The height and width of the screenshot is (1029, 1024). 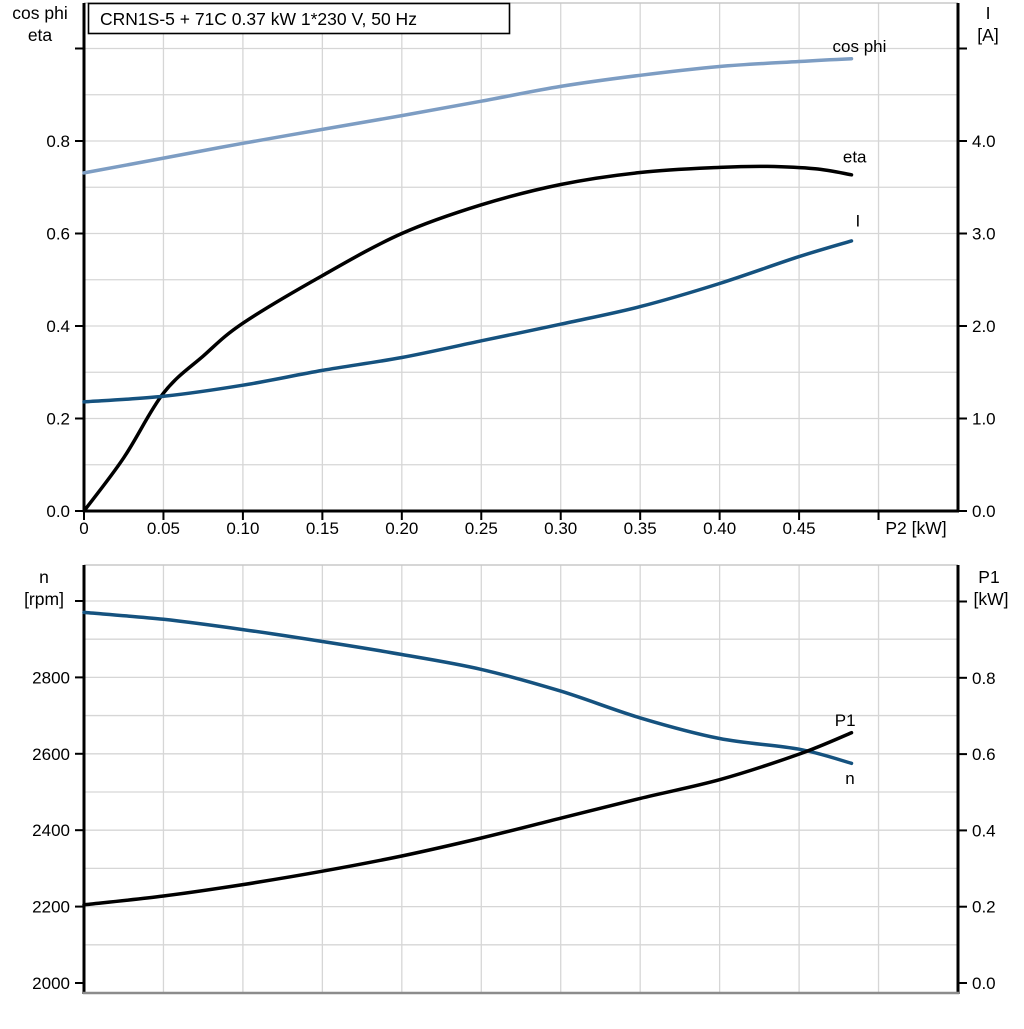 I want to click on bottom-left-axis-title-line1: n, so click(x=44, y=577).